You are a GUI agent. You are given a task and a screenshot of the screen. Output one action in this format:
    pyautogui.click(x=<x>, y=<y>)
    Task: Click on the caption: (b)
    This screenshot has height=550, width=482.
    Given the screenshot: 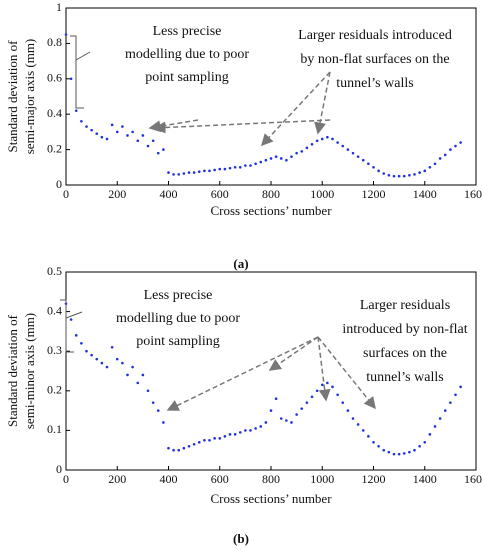 What is the action you would take?
    pyautogui.click(x=241, y=538)
    